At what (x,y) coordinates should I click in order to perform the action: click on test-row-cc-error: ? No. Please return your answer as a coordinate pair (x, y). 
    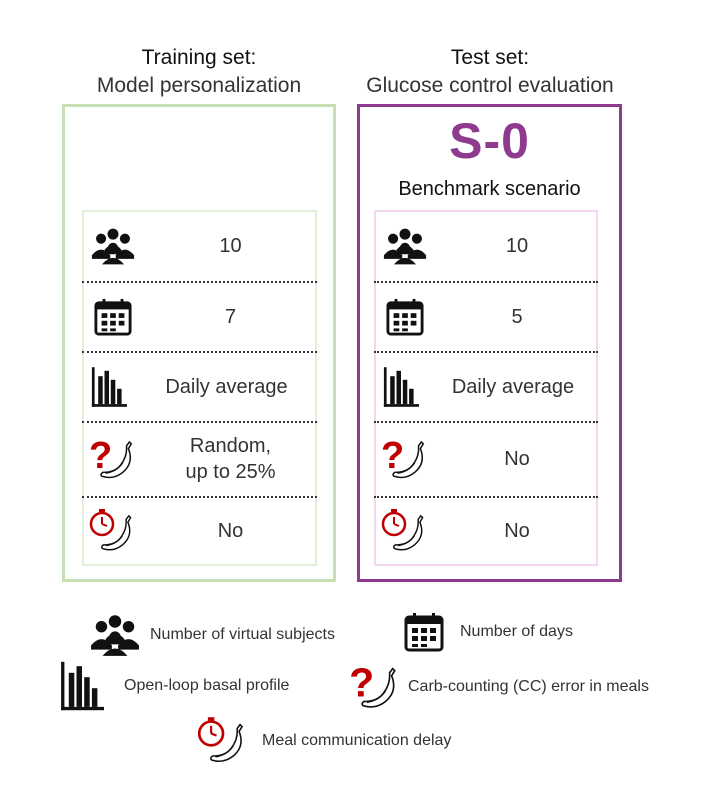
    Looking at the image, I should click on (486, 459).